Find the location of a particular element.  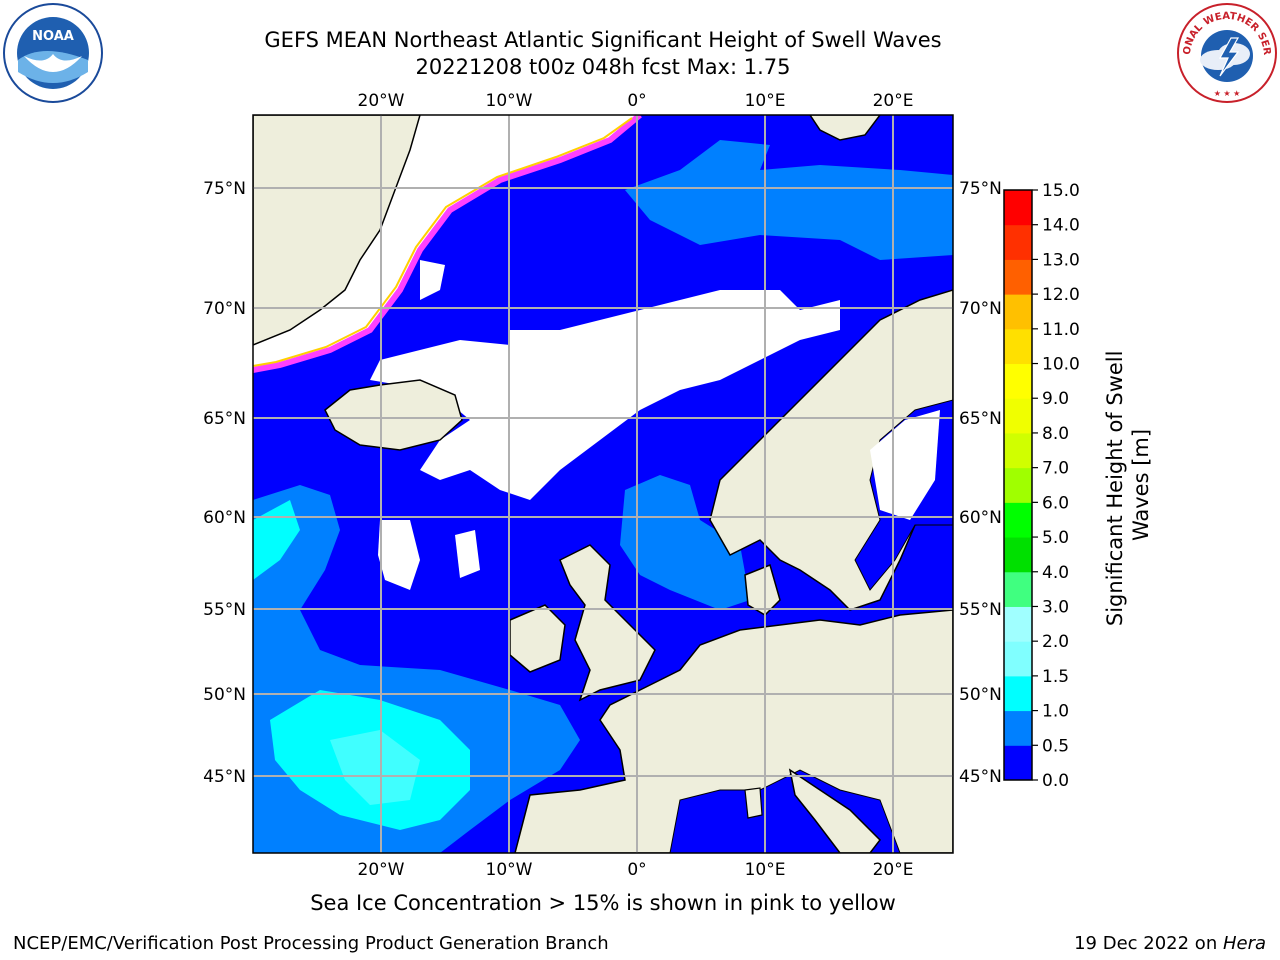

lon-label-top: 20°E is located at coordinates (893, 101).